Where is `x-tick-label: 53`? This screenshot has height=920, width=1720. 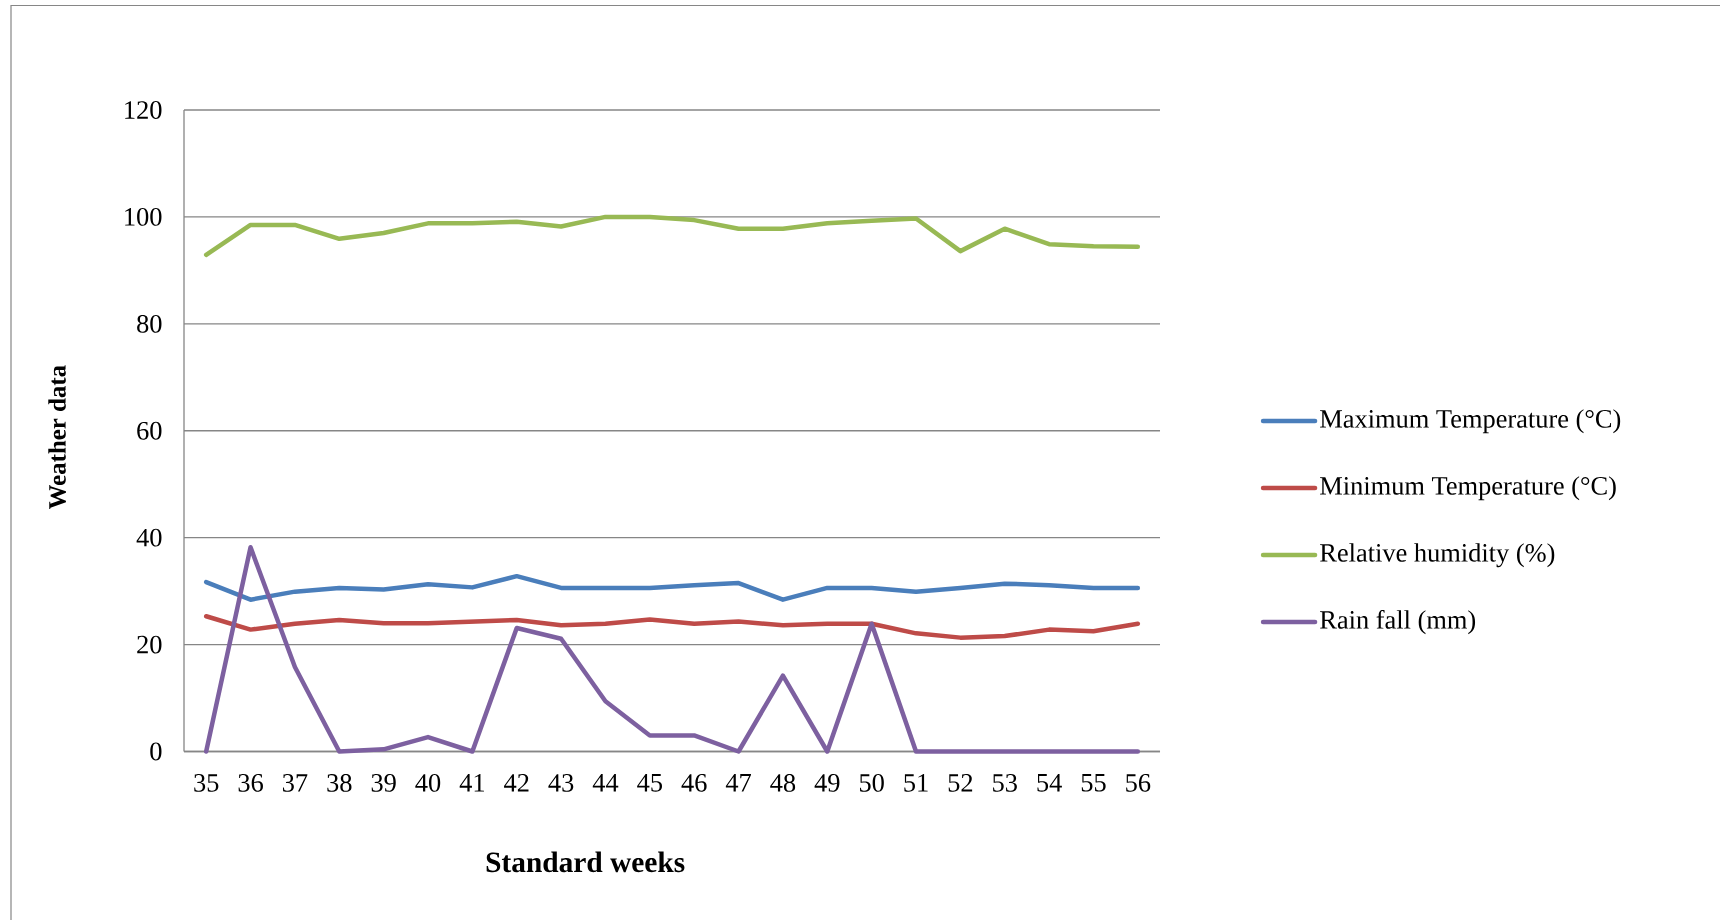 x-tick-label: 53 is located at coordinates (1005, 783).